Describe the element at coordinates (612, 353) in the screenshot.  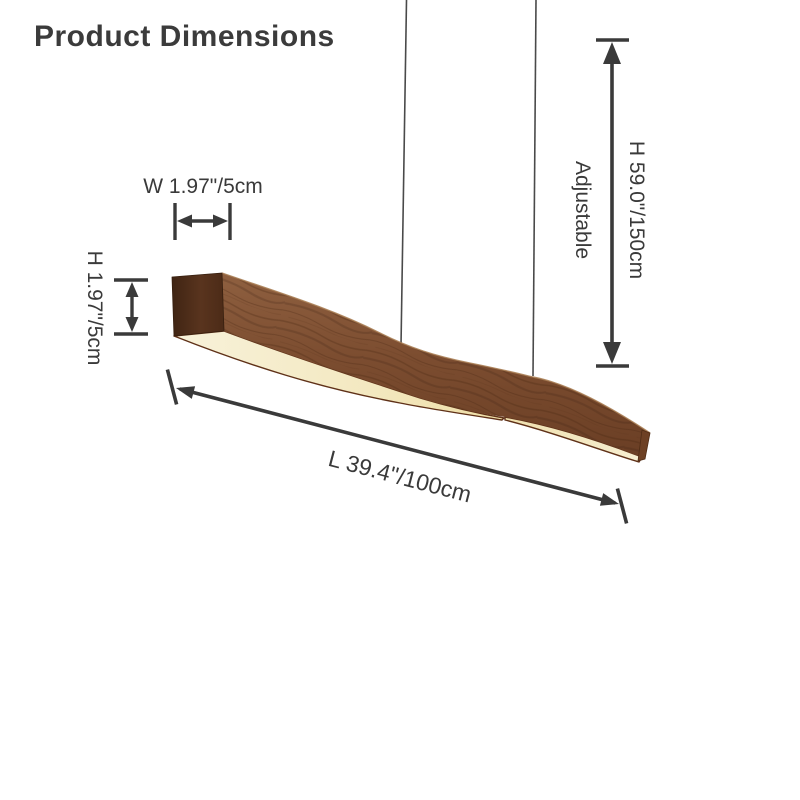
I see `hanging-arrowhead-down-icon` at that location.